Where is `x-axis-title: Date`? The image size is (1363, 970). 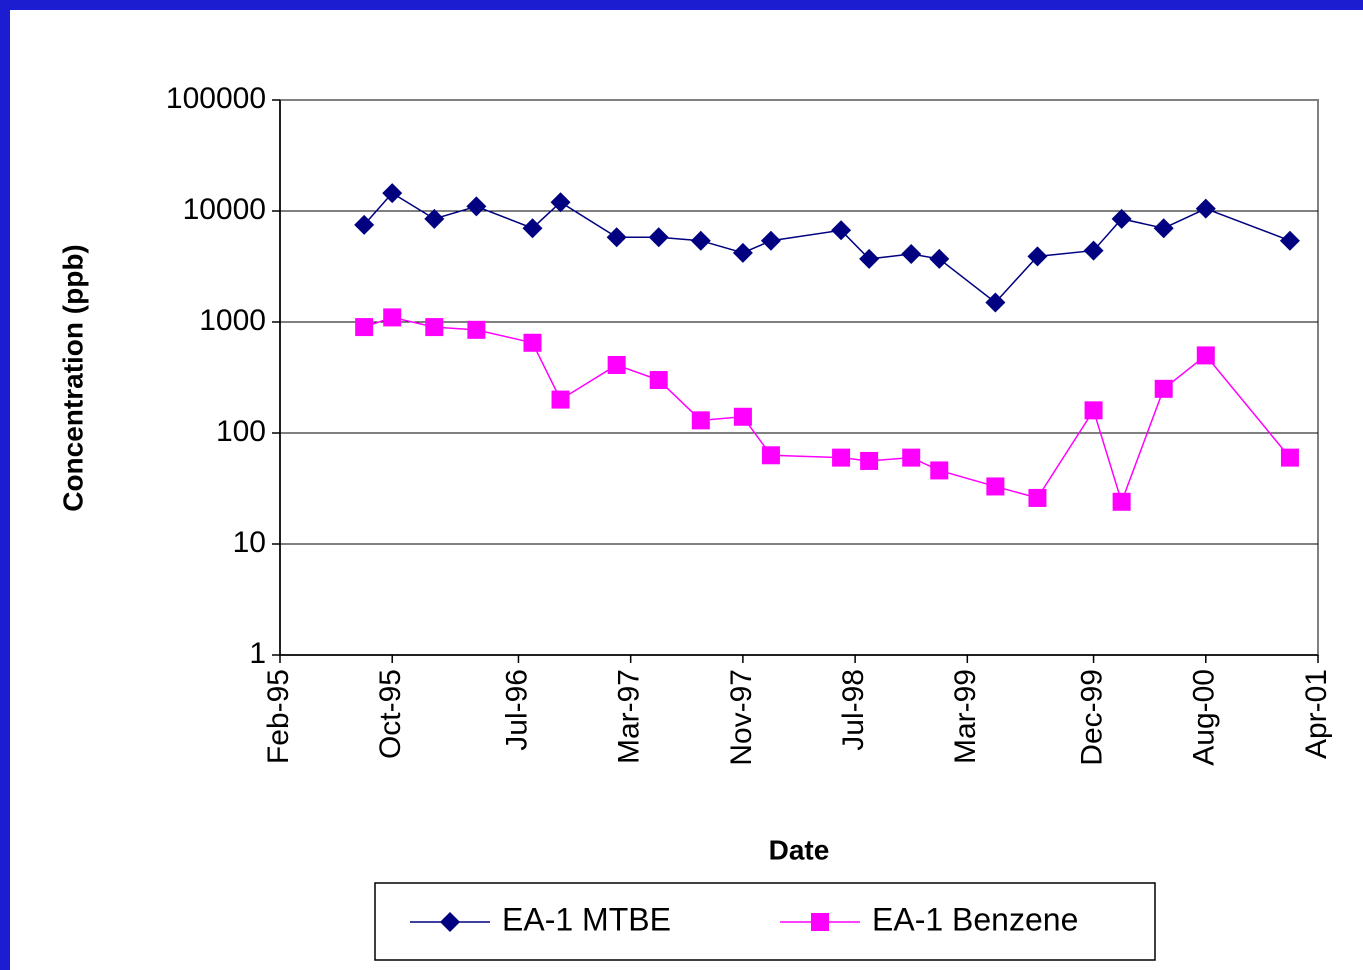
x-axis-title: Date is located at coordinates (799, 849).